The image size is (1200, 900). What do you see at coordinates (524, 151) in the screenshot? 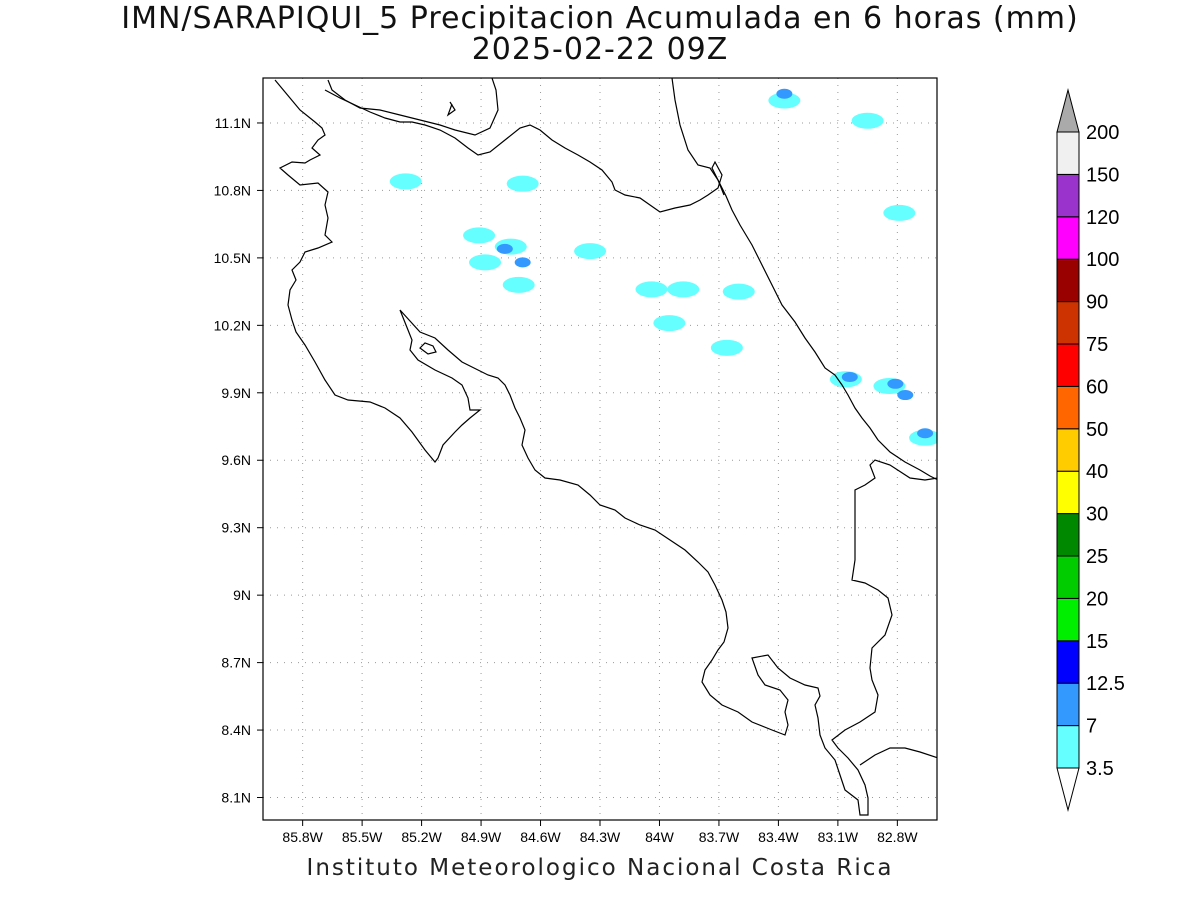
I see `nicaragua-border` at bounding box center [524, 151].